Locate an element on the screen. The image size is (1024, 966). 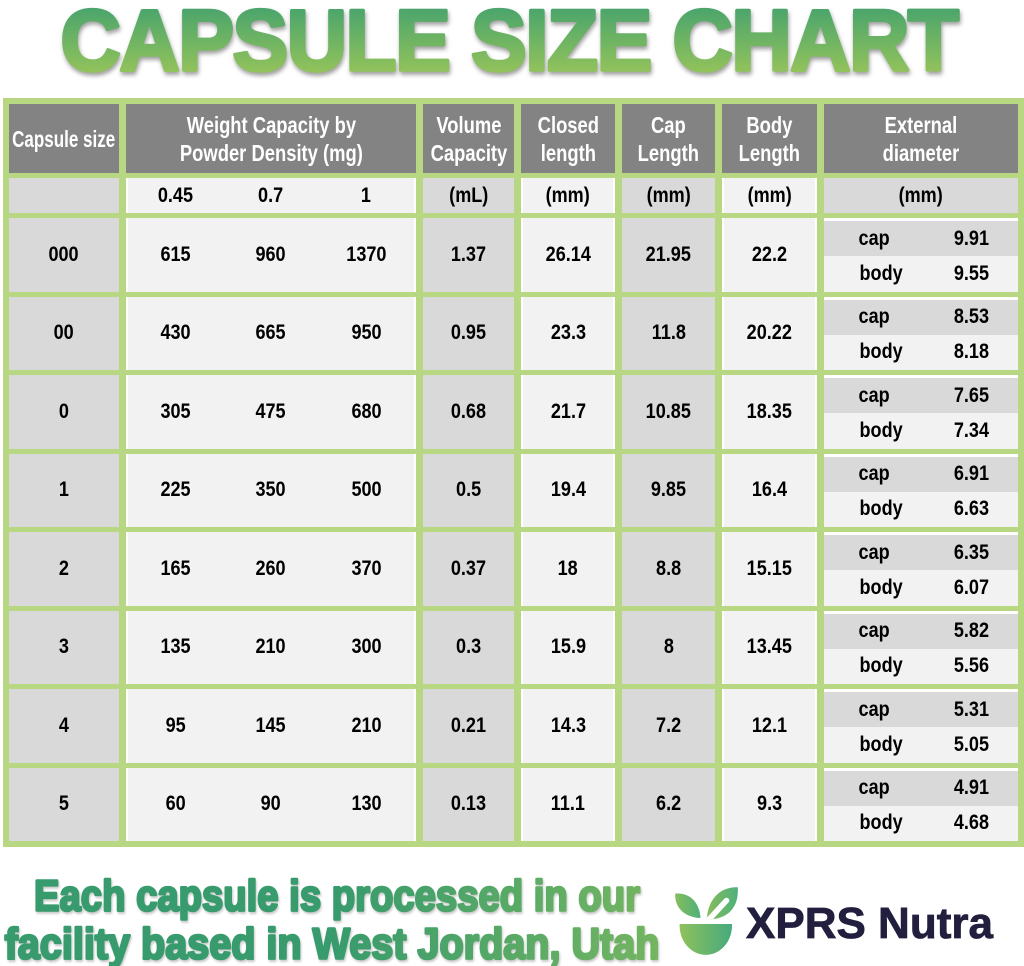
svg-text:facility based in West Jordan,: facility based in West Jordan, Utah is located at coordinates (332, 942).